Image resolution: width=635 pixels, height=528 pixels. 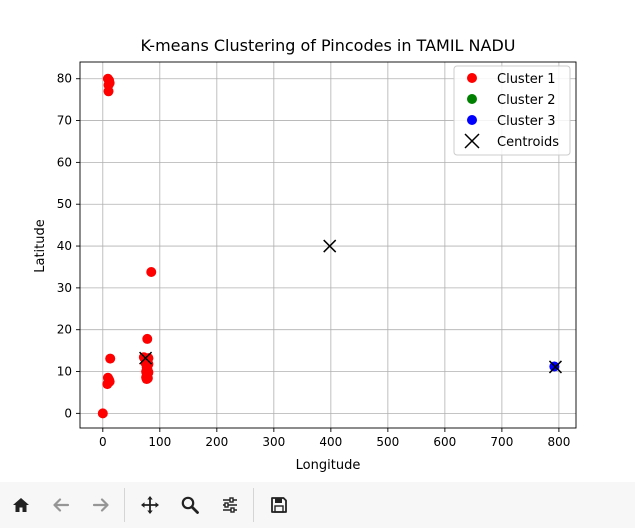 I want to click on x-tick-label: 0, so click(x=103, y=442).